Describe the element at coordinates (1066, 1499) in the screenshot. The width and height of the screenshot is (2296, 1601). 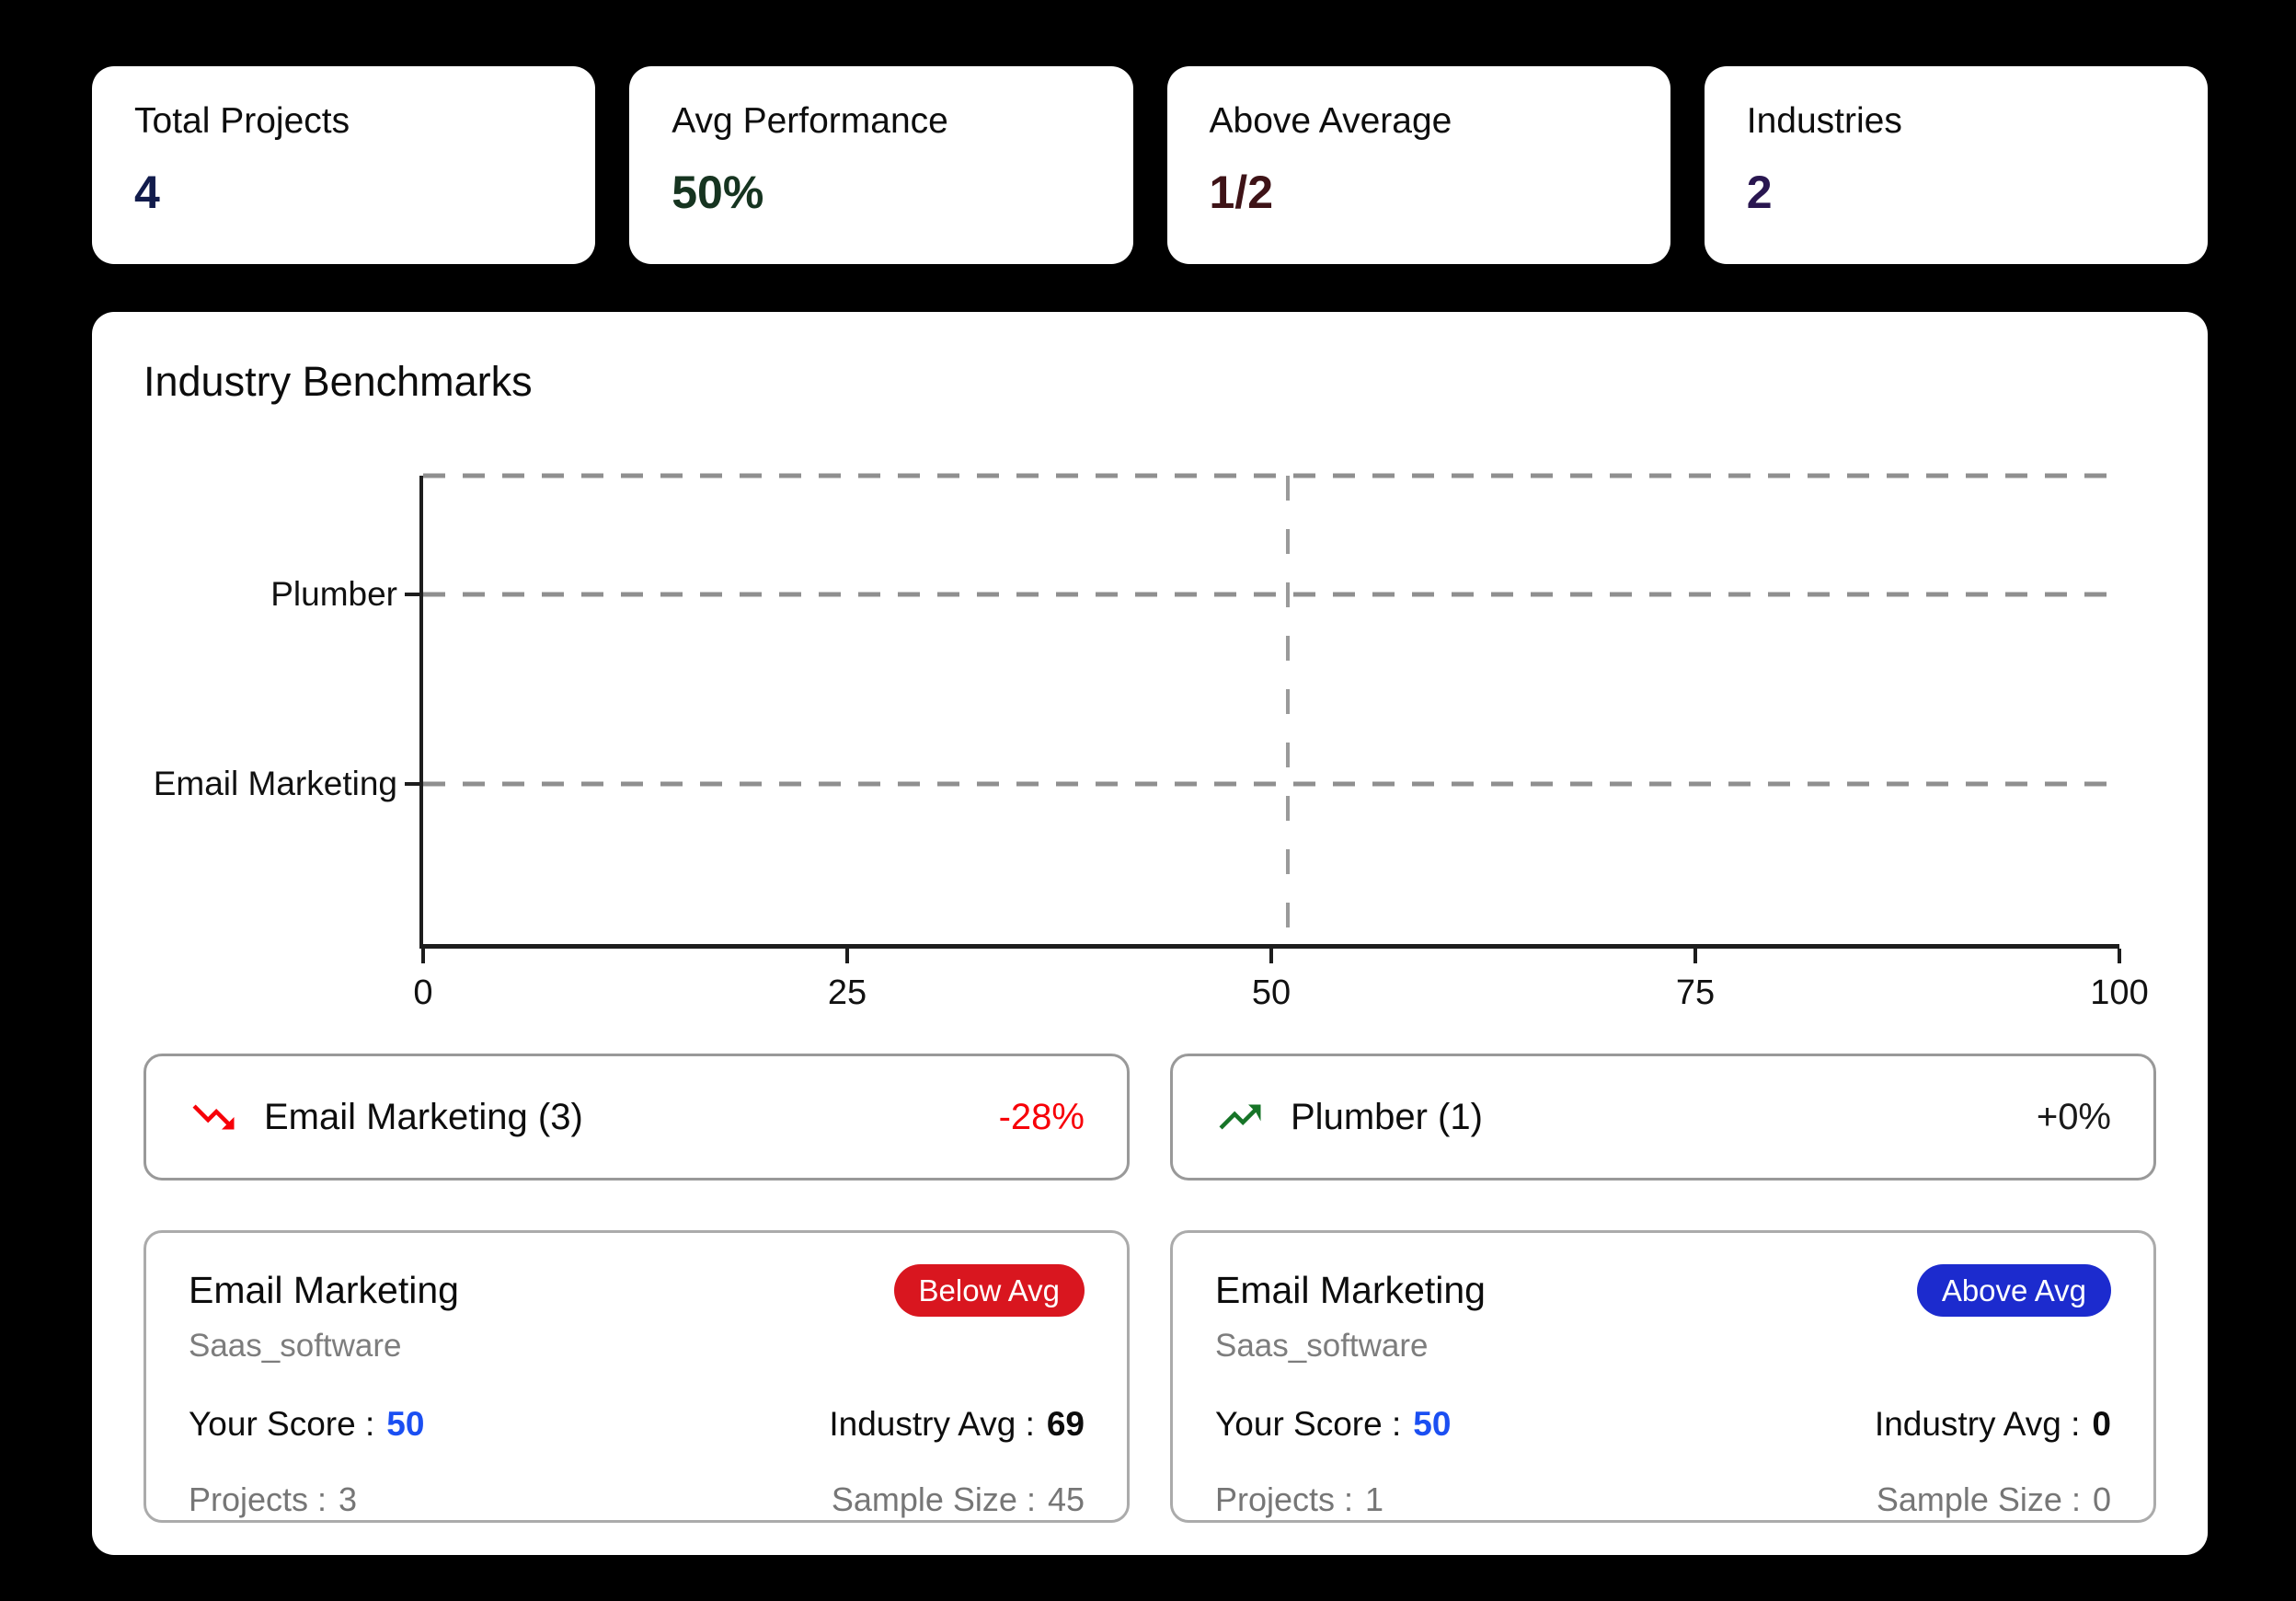
I see `sample-size-value: 45` at that location.